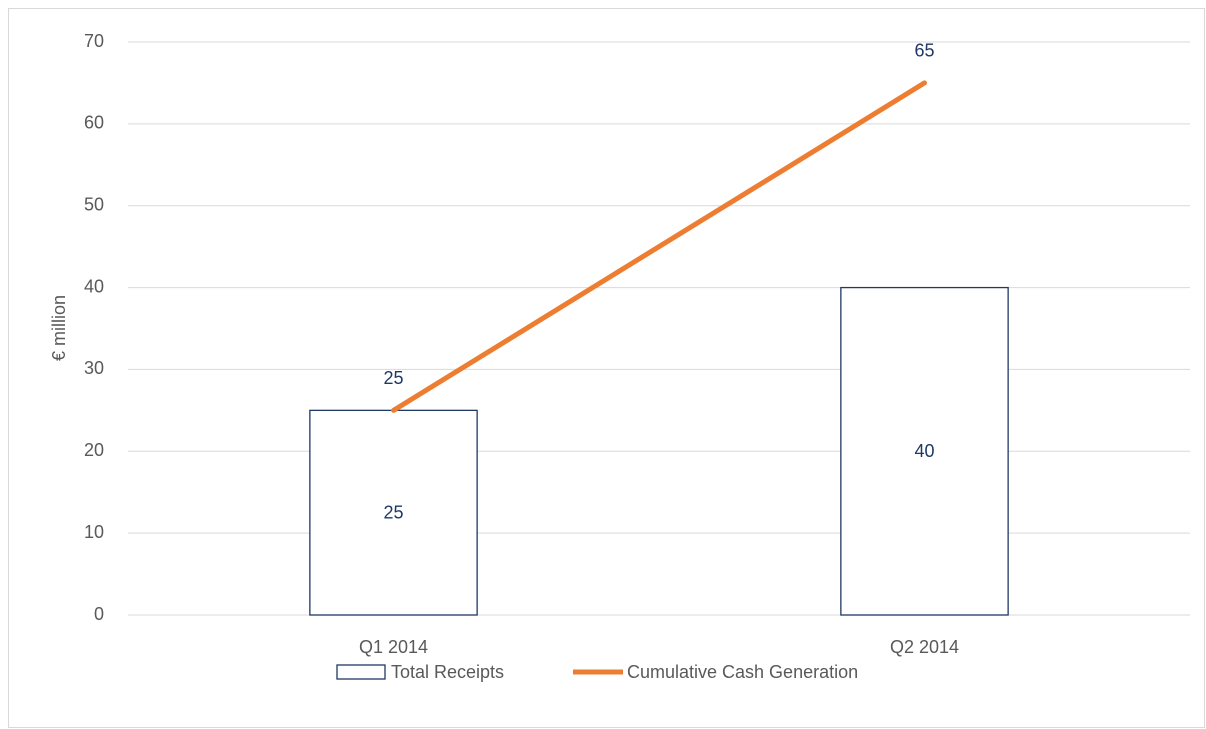 Image resolution: width=1206 pixels, height=729 pixels. What do you see at coordinates (924, 647) in the screenshot?
I see `x-tick-label: Q2 2014` at bounding box center [924, 647].